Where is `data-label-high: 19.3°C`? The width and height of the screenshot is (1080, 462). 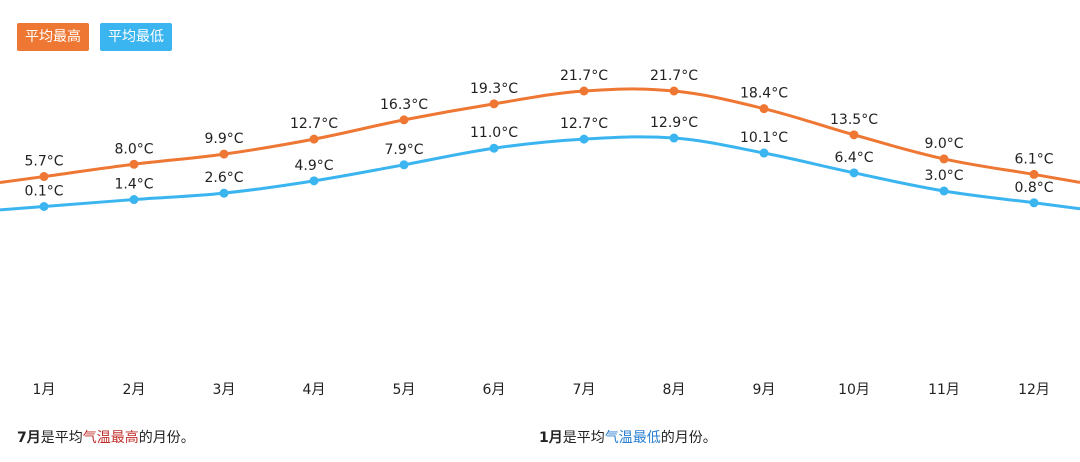 data-label-high: 19.3°C is located at coordinates (494, 89).